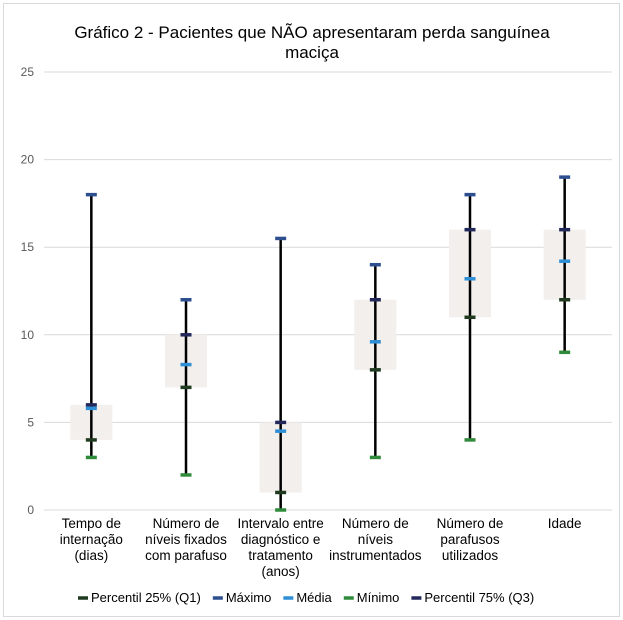 The height and width of the screenshot is (620, 623). I want to click on category-label-5-line-0: Idade, so click(565, 523).